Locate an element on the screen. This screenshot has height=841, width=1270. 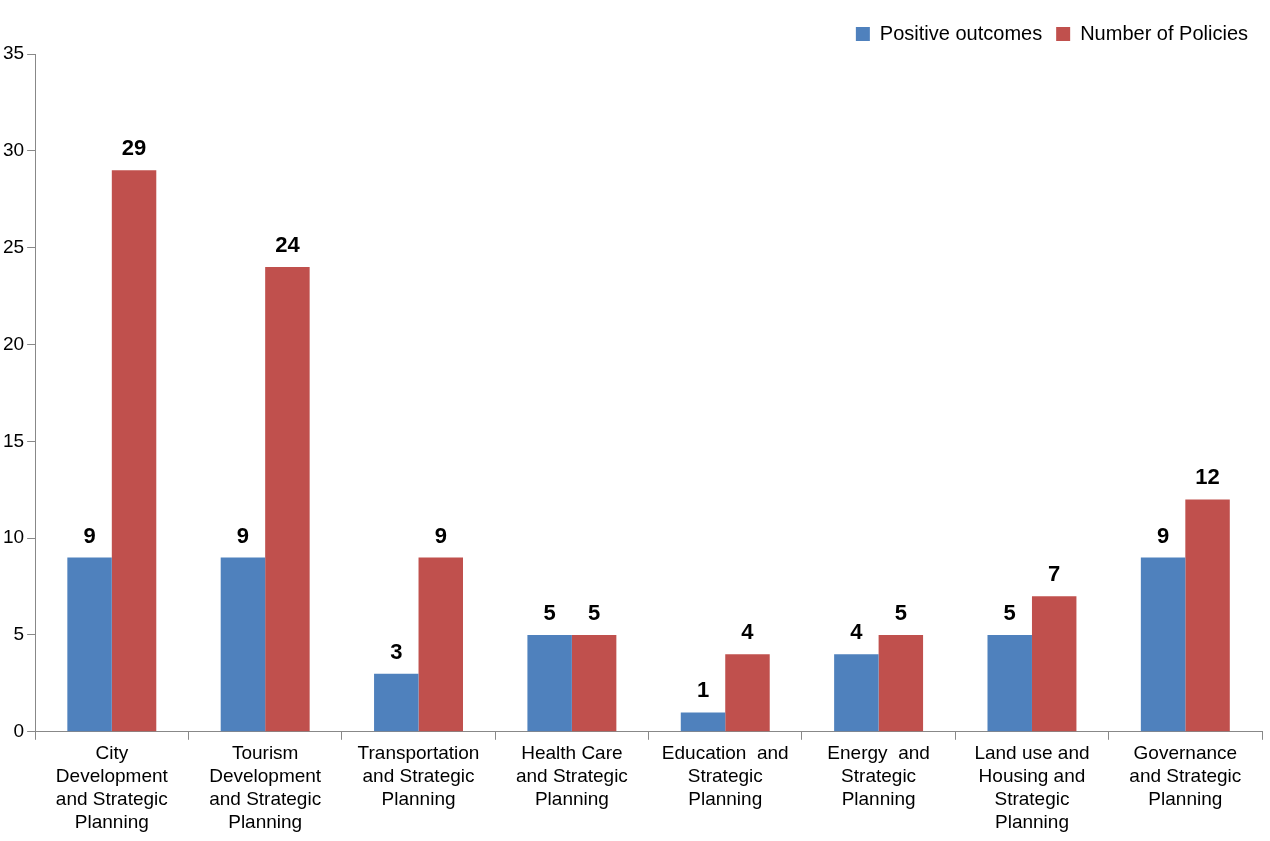
data-label: 1 is located at coordinates (703, 690).